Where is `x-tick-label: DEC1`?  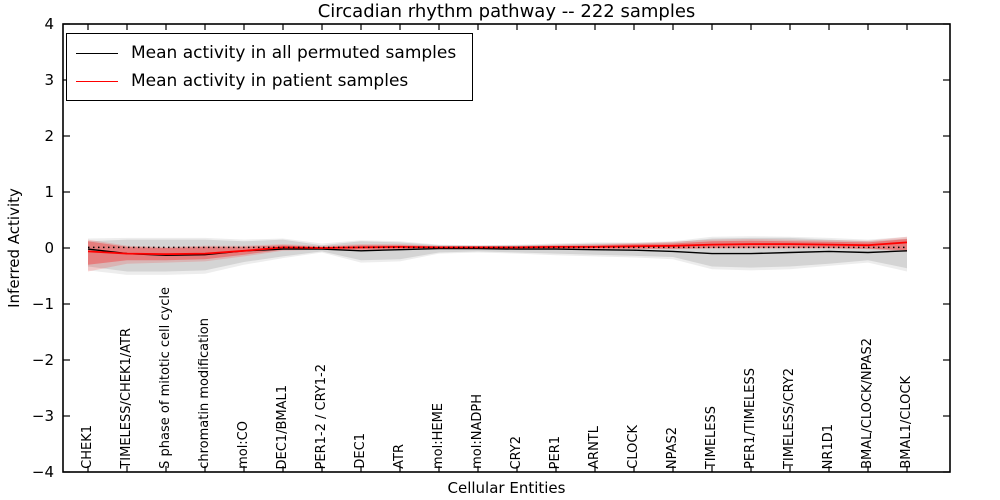 x-tick-label: DEC1 is located at coordinates (360, 451).